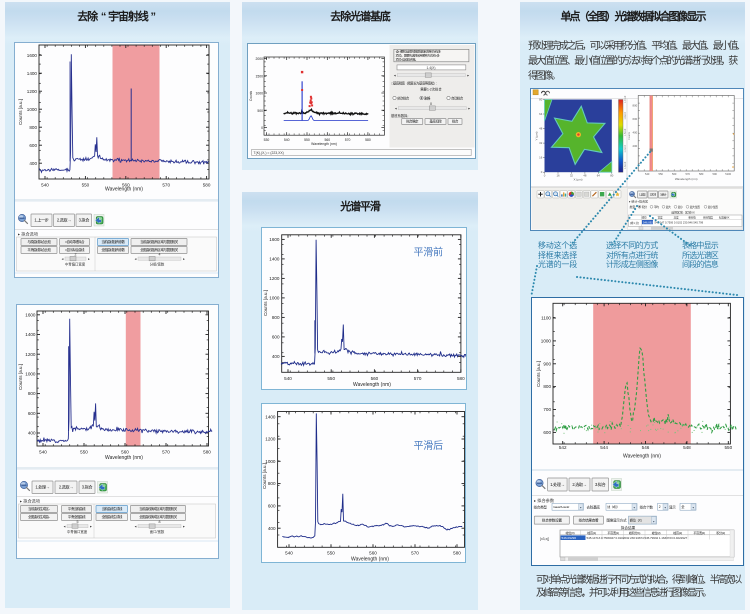 The image size is (750, 614). Describe the element at coordinates (585, 176) in the screenshot. I see `svg-text: 48` at that location.